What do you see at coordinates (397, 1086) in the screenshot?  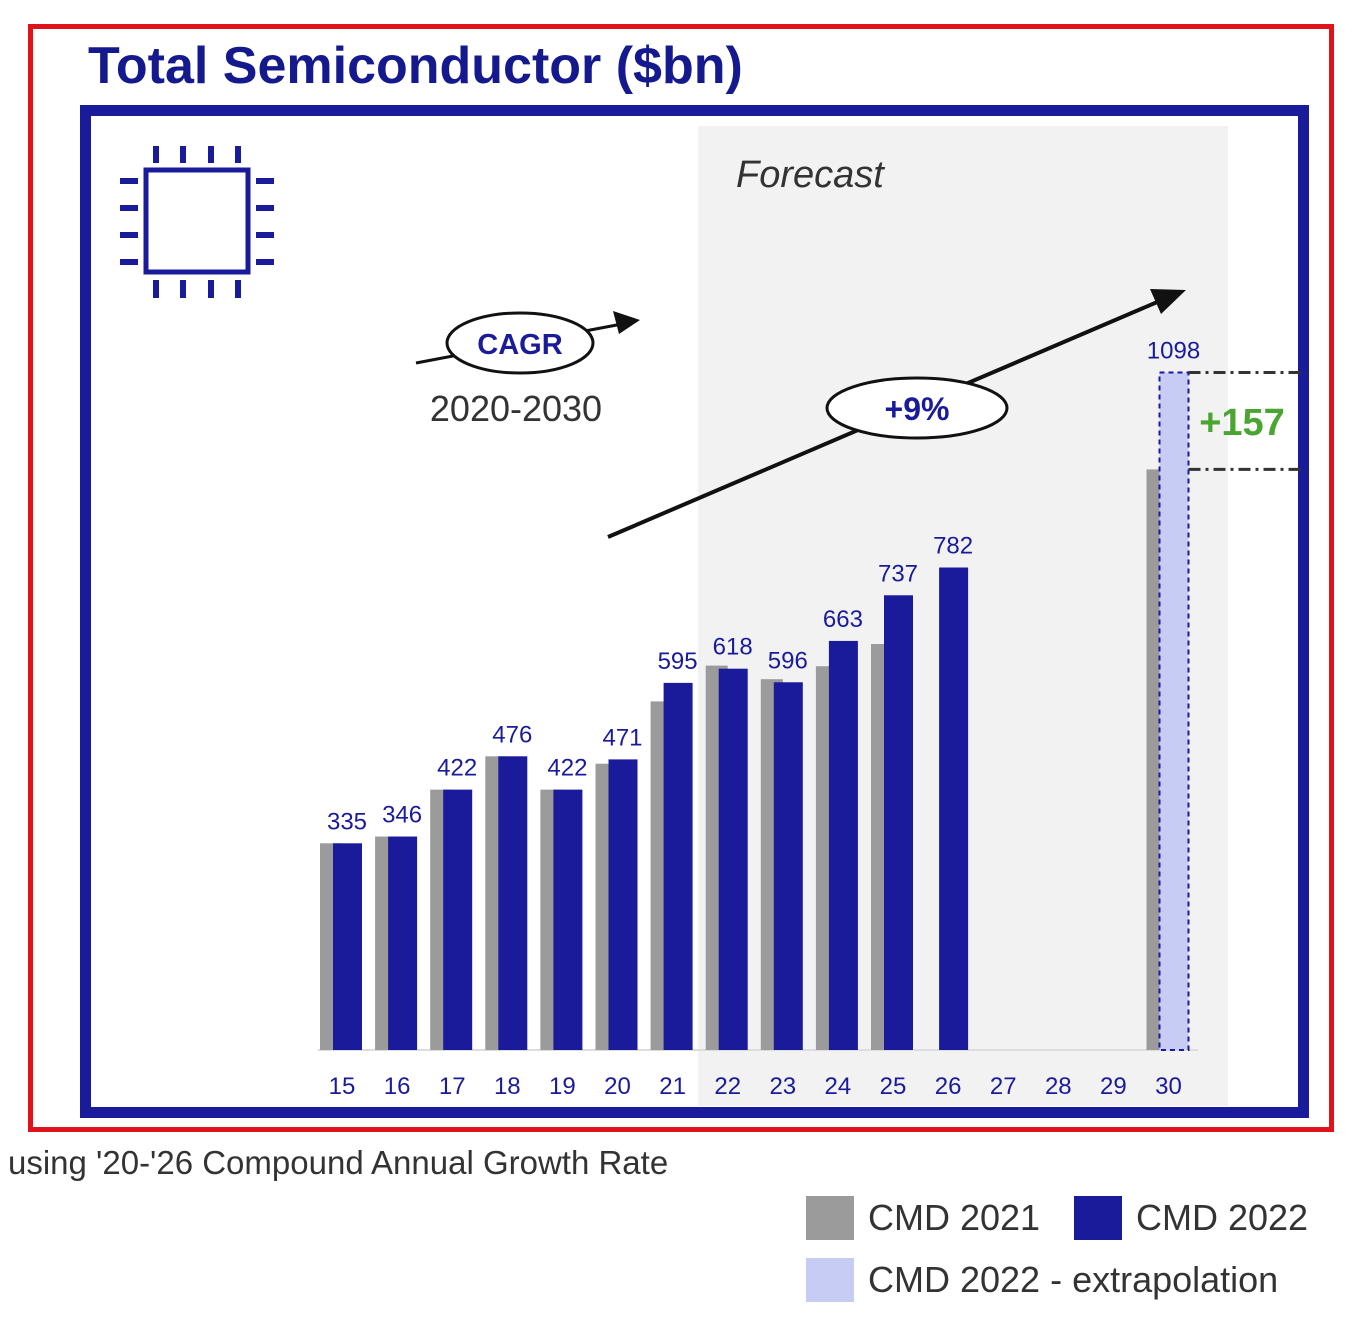 I see `x-tick-label-16: 16` at bounding box center [397, 1086].